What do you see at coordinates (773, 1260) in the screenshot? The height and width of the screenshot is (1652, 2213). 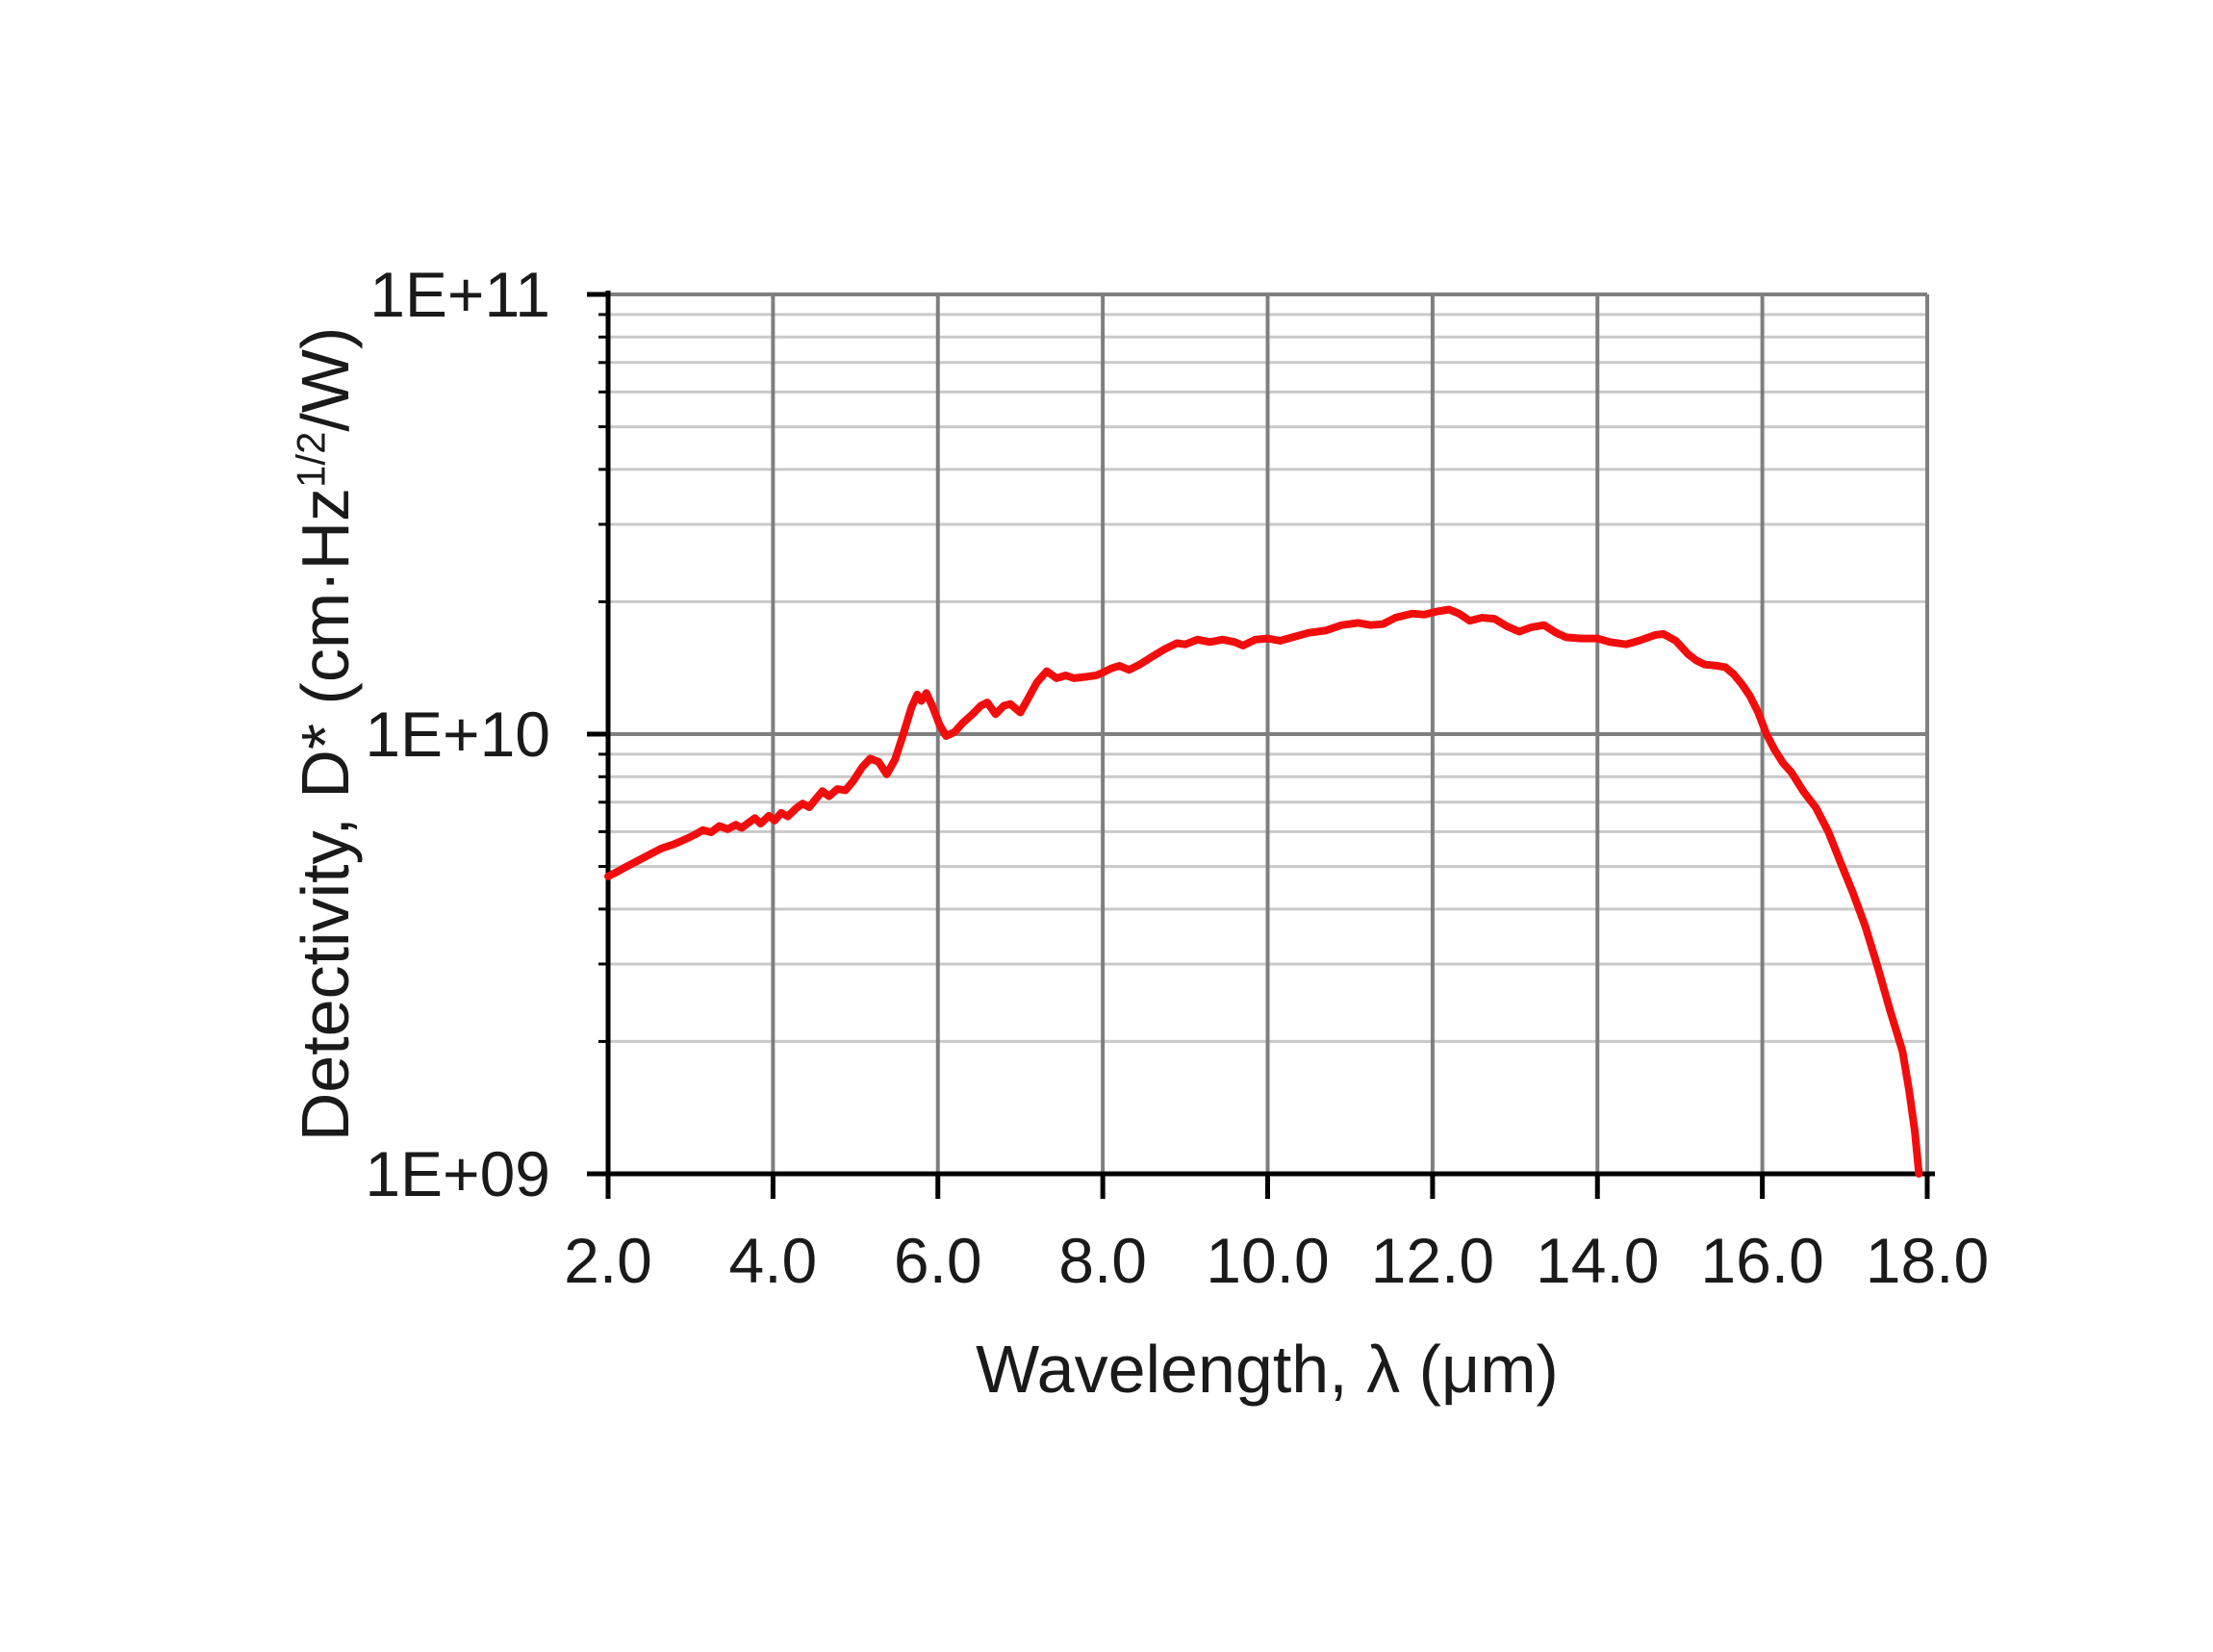 I see `x-tick-label: 4.0` at bounding box center [773, 1260].